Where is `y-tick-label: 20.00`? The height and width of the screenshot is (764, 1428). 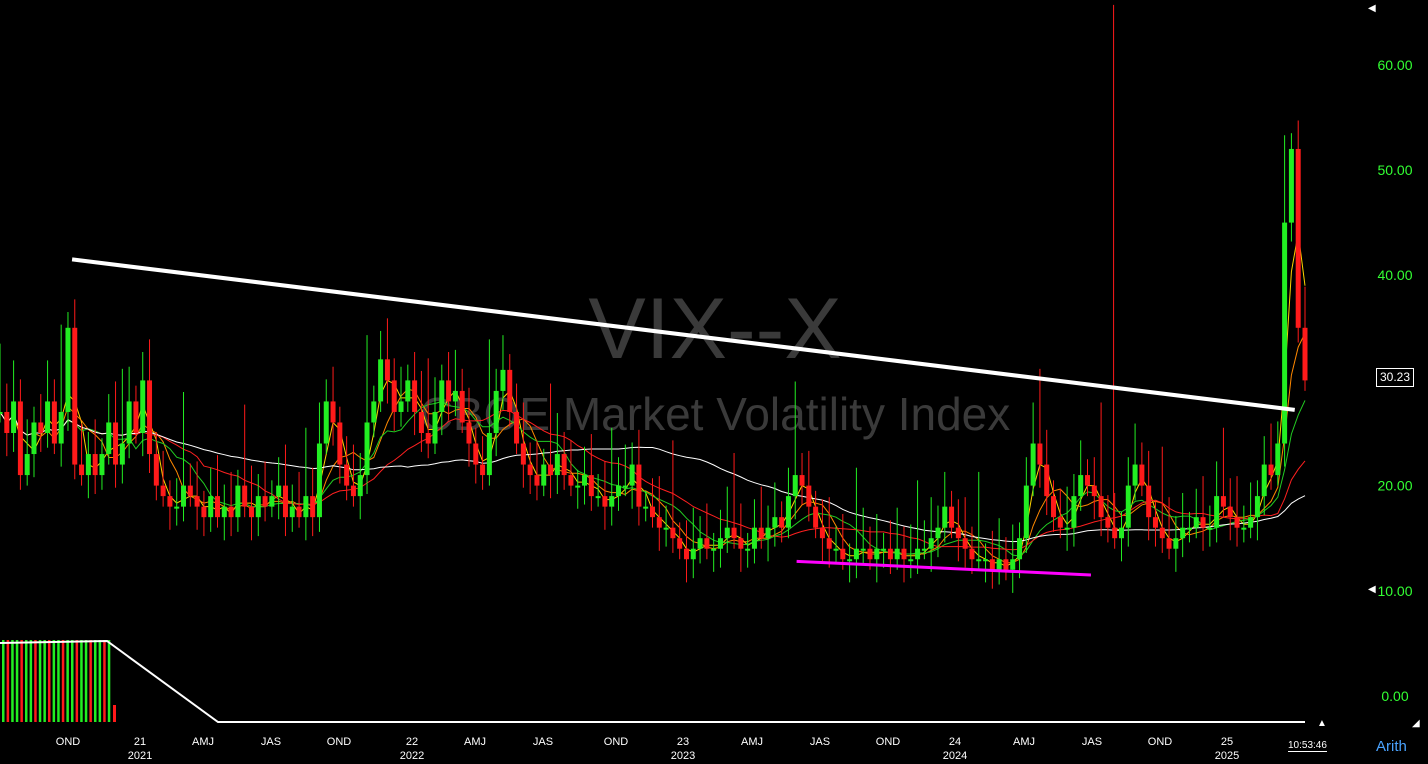 y-tick-label: 20.00 is located at coordinates (1394, 486).